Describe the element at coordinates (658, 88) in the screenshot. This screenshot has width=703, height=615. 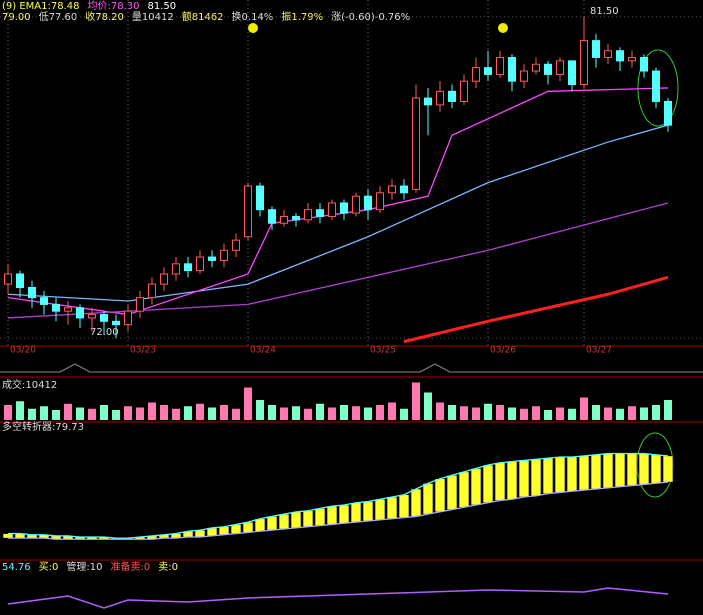
I see `highlight-ellipse` at that location.